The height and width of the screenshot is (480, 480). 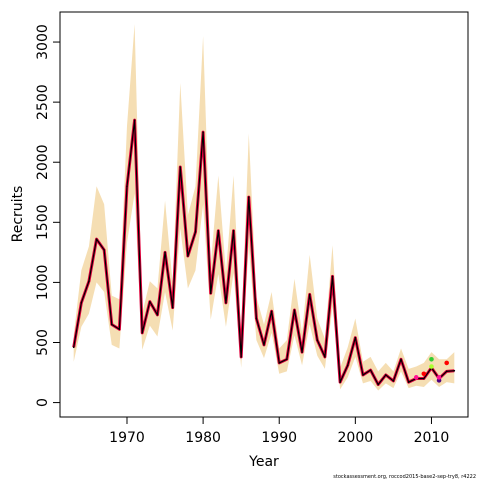 I want to click on x-tick-label: 1980, so click(x=203, y=438).